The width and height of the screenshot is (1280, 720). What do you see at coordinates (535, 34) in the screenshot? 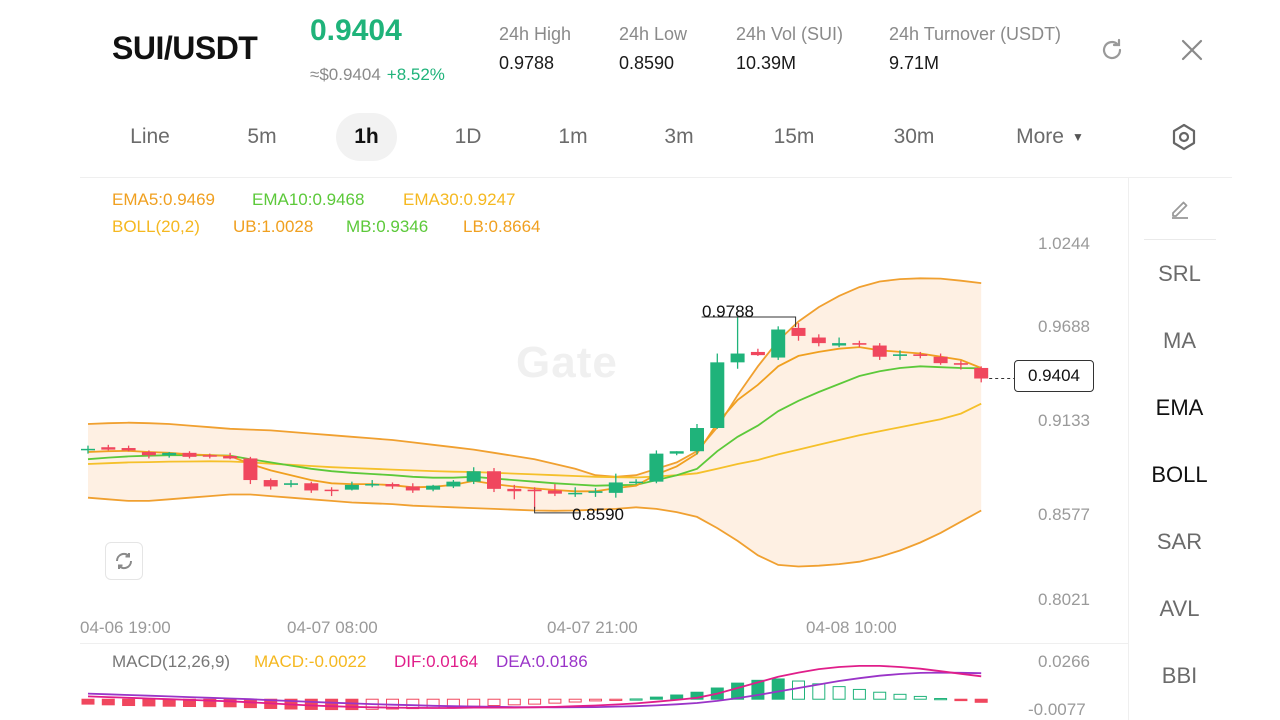
I see `stat-label: 24h High` at bounding box center [535, 34].